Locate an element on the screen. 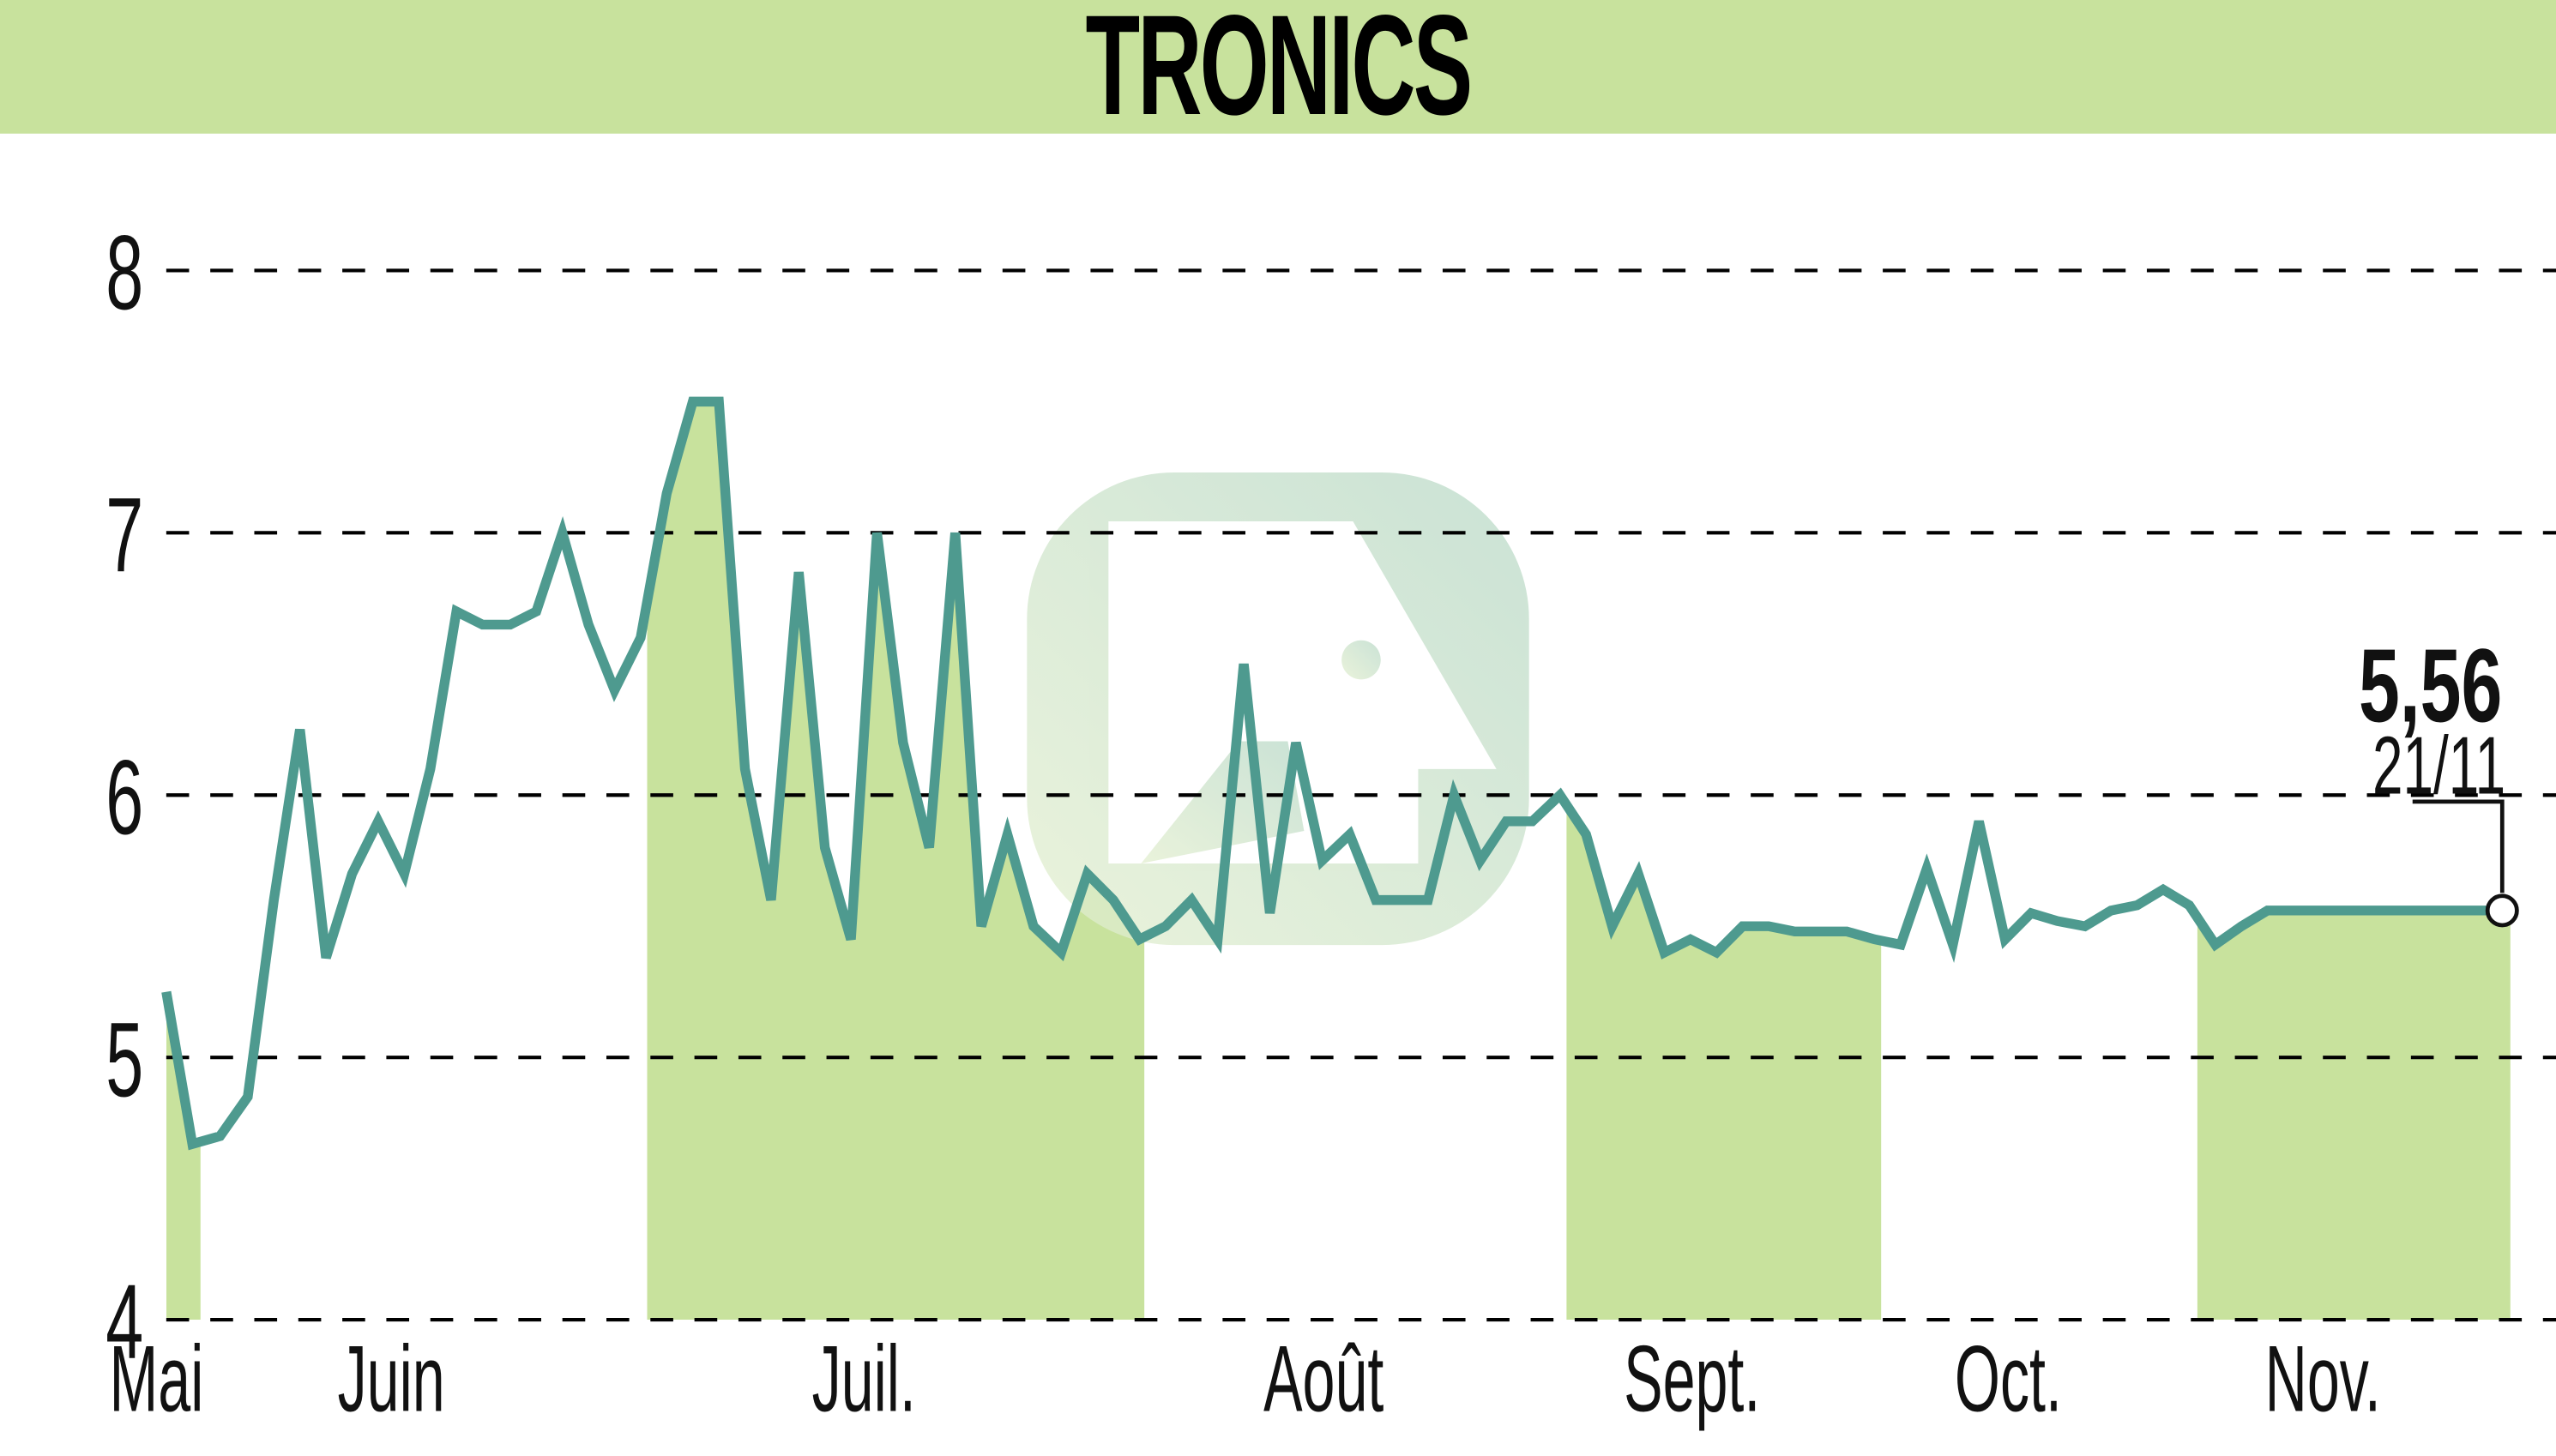  x-tick-label: Mai is located at coordinates (157, 1379).